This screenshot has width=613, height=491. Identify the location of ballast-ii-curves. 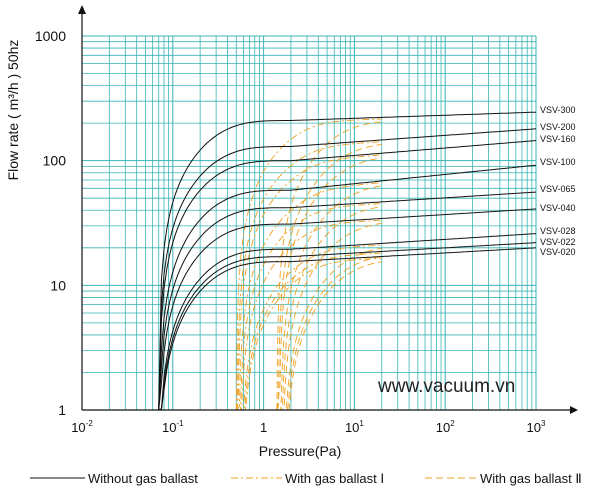
(329, 266).